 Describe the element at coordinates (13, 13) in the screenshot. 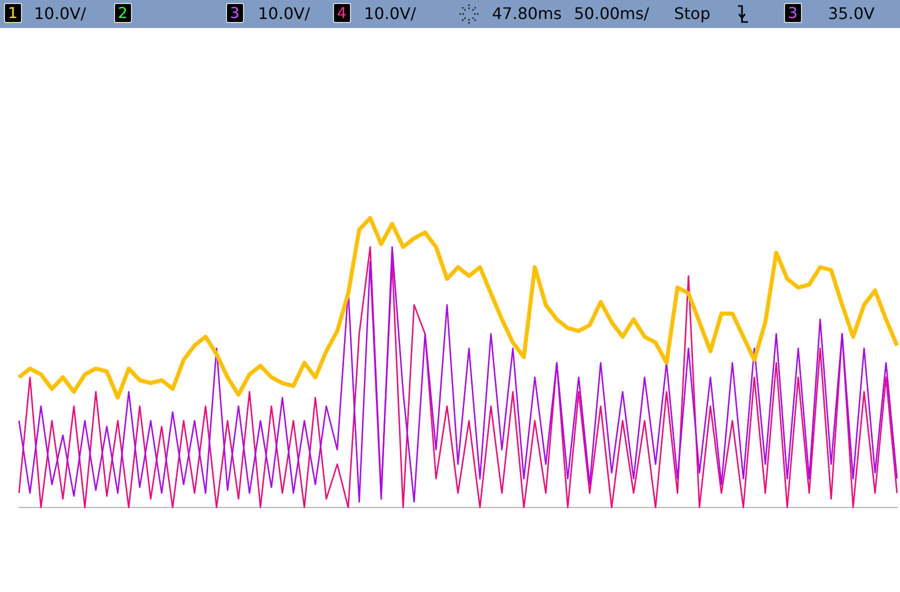

I see `text: 1` at that location.